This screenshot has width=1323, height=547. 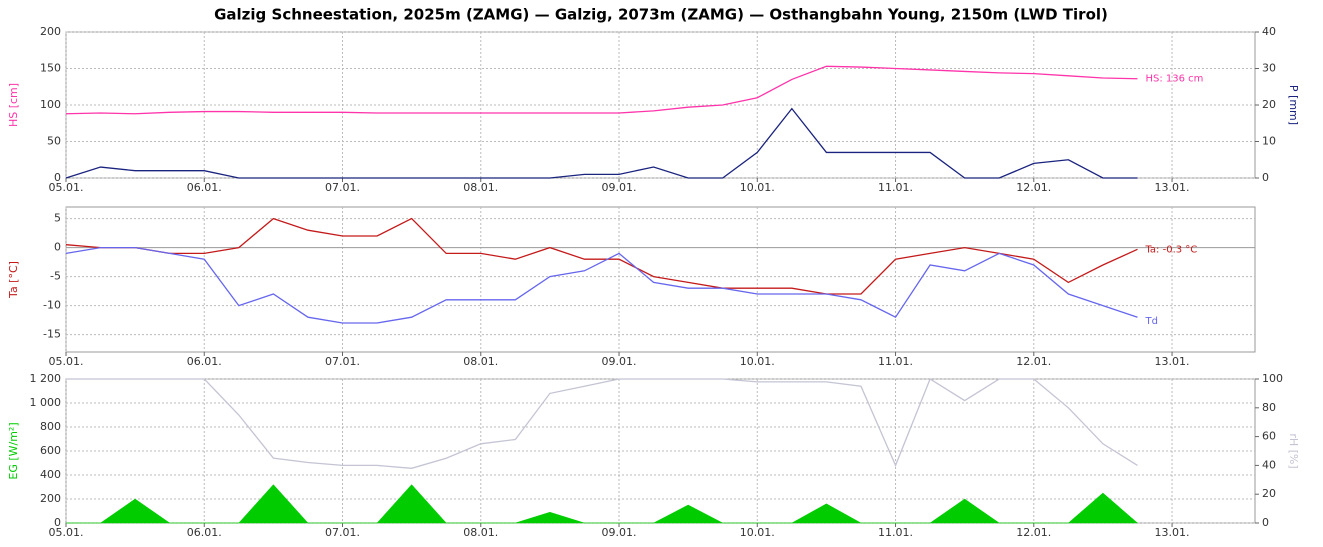 I want to click on y-tick-label: 50, so click(x=54, y=141).